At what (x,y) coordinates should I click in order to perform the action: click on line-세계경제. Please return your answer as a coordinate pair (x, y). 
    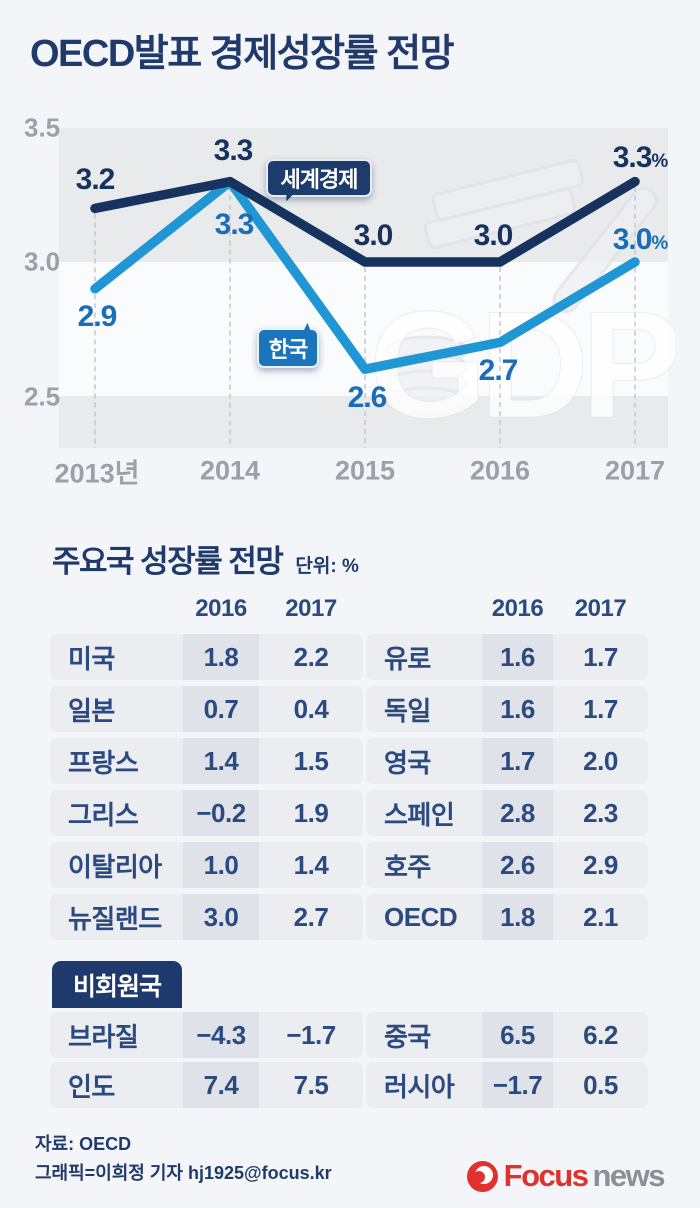
    Looking at the image, I should click on (365, 221).